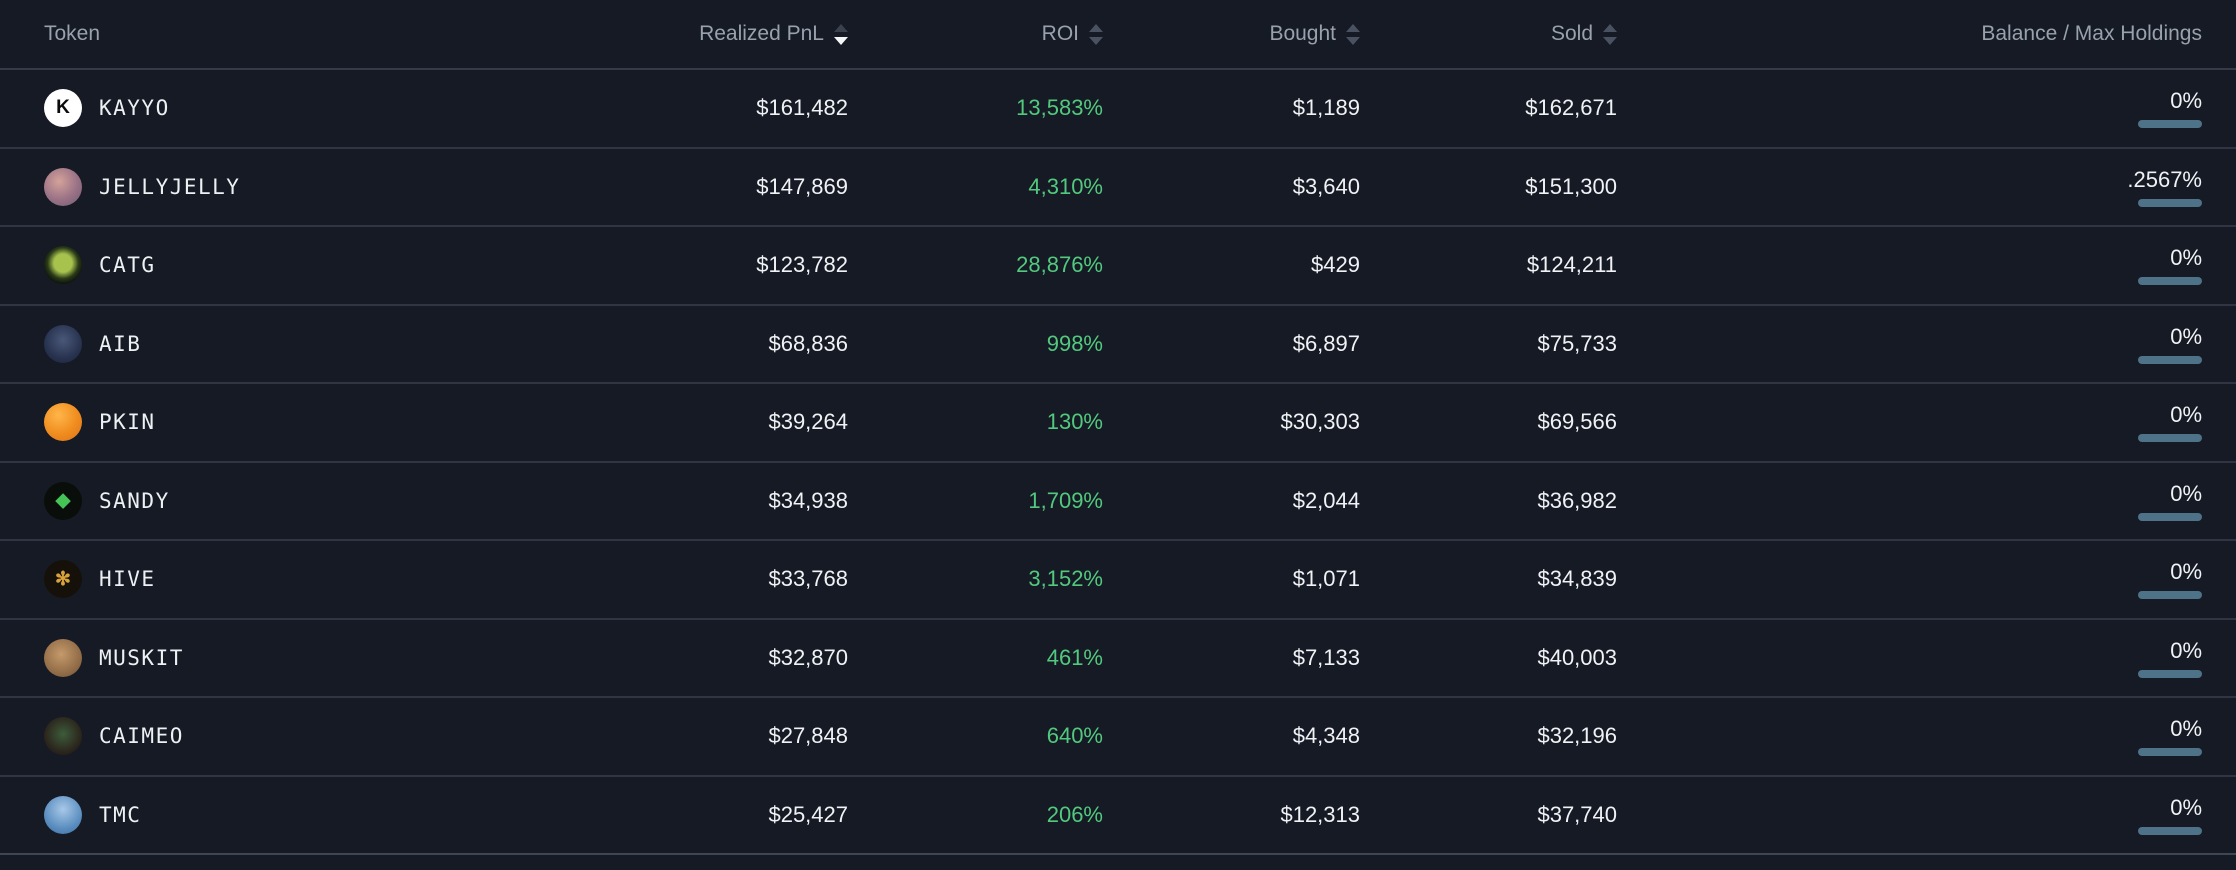 The image size is (2236, 870). I want to click on sold-cell: $69,566, so click(1577, 422).